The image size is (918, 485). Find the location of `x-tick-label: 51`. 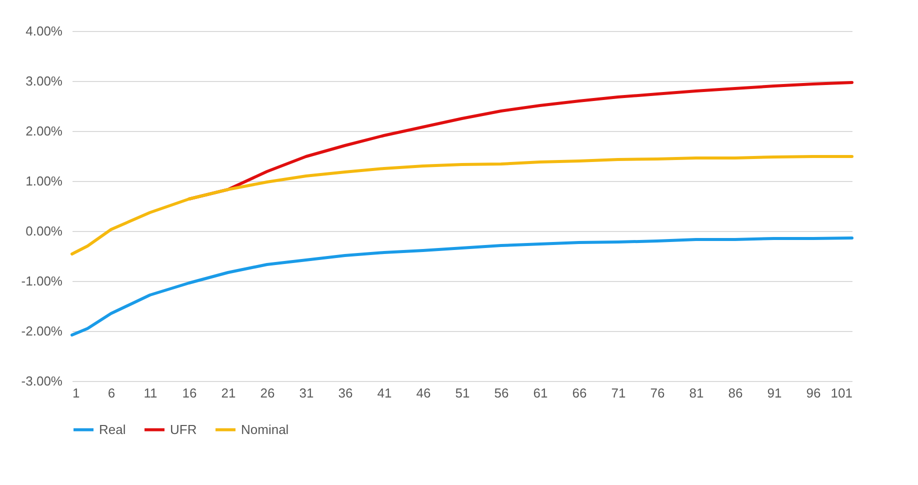

x-tick-label: 51 is located at coordinates (462, 393).